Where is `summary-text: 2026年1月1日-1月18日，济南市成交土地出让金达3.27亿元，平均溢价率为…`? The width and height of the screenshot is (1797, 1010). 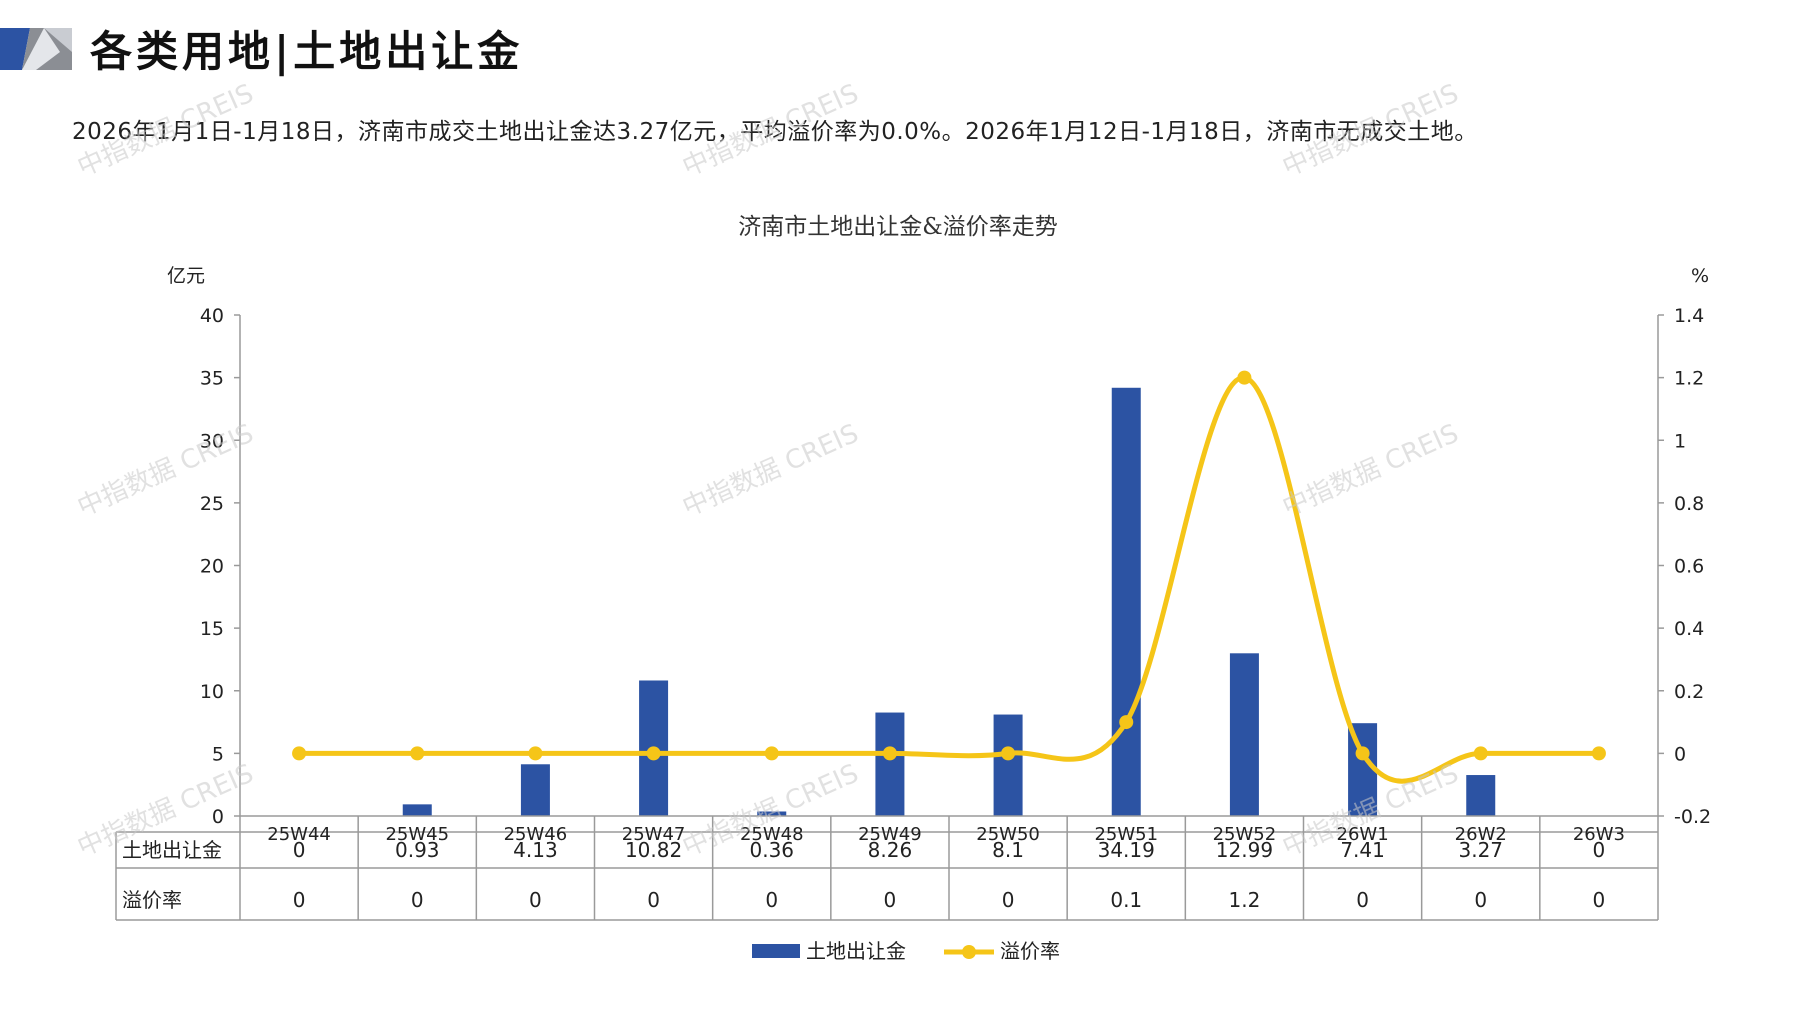
summary-text: 2026年1月1日-1月18日，济南市成交土地出让金达3.27亿元，平均溢价率为… is located at coordinates (775, 132).